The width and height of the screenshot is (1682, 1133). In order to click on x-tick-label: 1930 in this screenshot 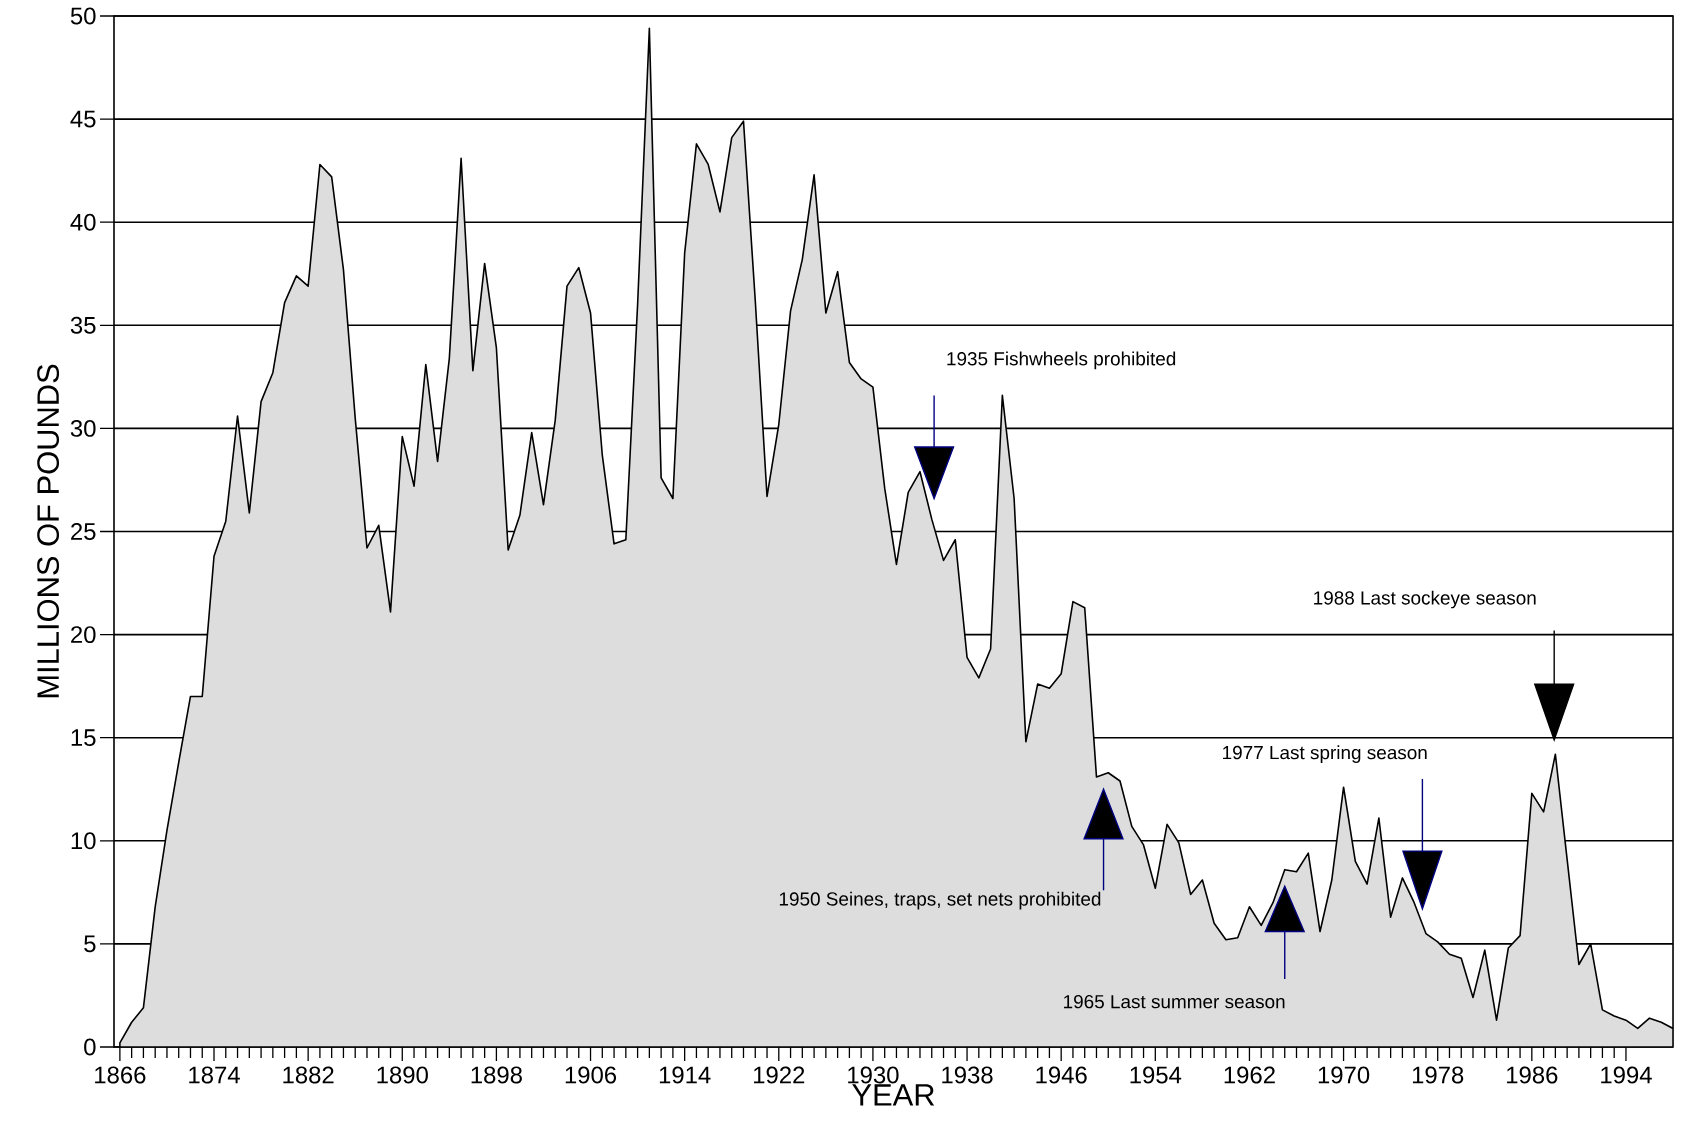, I will do `click(873, 1075)`.